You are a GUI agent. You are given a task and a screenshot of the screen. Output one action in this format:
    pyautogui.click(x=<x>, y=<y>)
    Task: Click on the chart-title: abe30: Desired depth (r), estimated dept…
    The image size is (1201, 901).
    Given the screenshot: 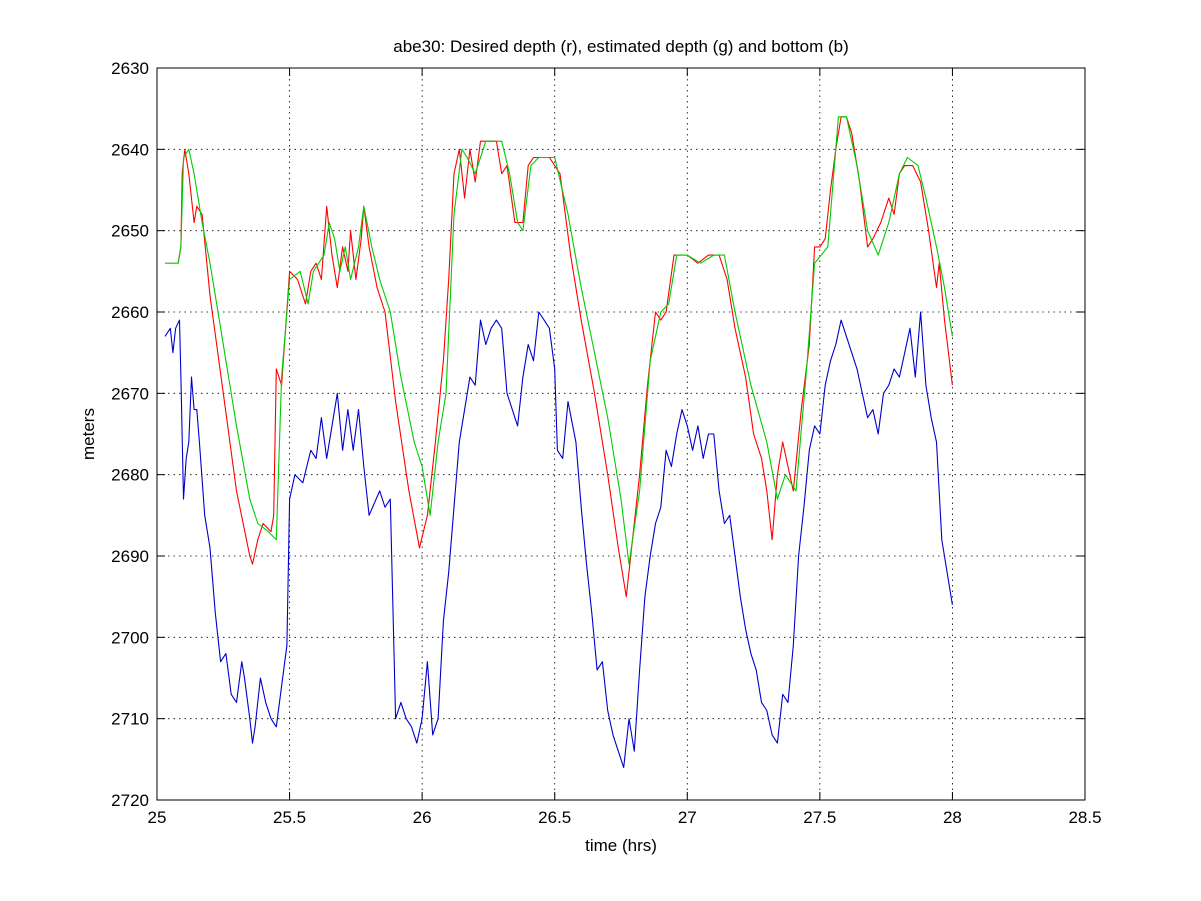 What is the action you would take?
    pyautogui.click(x=620, y=46)
    